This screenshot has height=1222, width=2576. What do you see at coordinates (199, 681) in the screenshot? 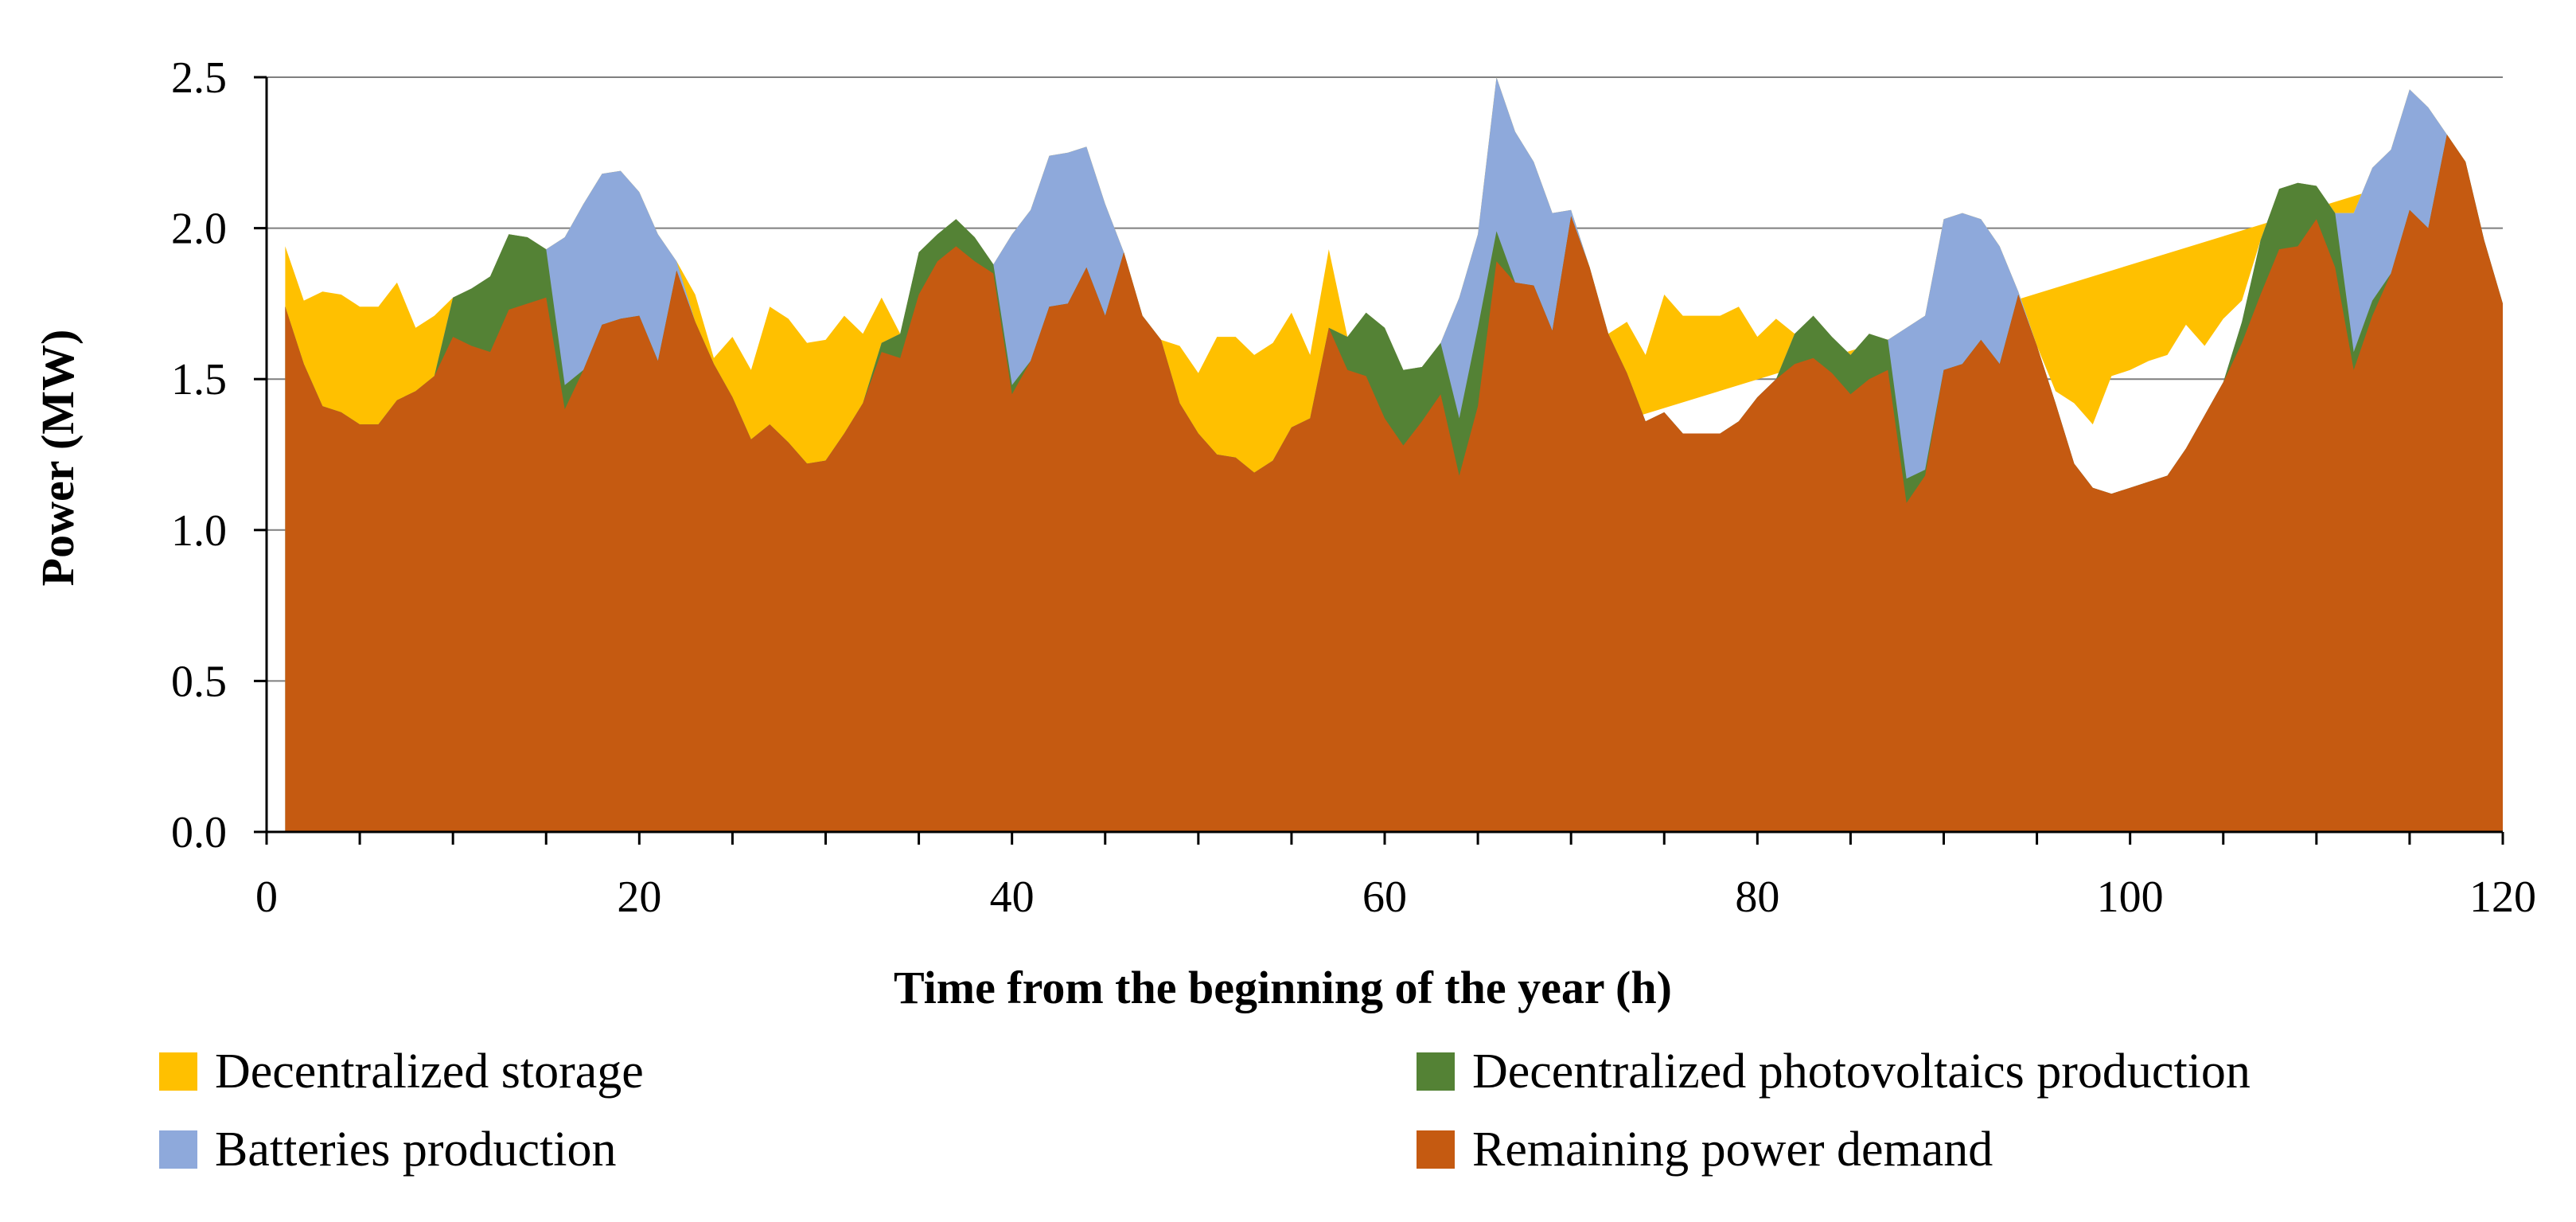
I see `y-tick-label-1: 0.5` at bounding box center [199, 681].